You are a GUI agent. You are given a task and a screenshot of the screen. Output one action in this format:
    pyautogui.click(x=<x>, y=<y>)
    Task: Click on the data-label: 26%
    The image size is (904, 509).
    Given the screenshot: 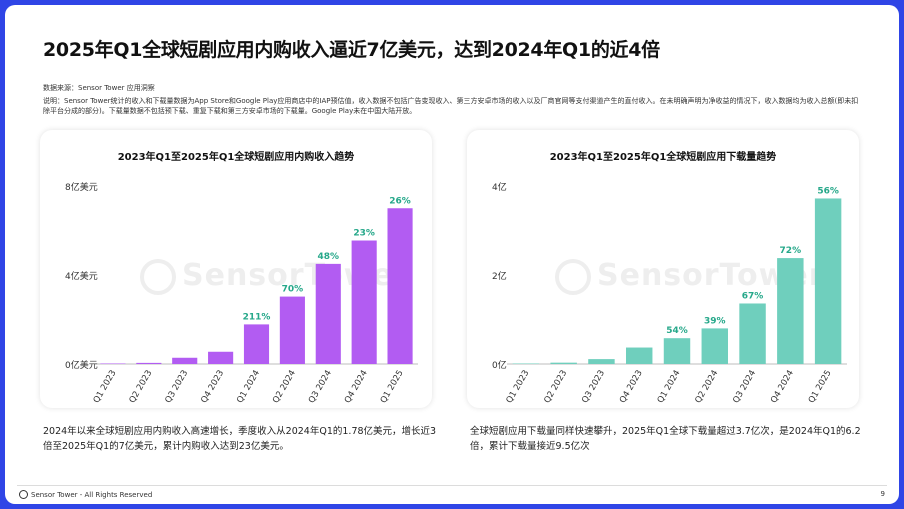 What is the action you would take?
    pyautogui.click(x=400, y=201)
    